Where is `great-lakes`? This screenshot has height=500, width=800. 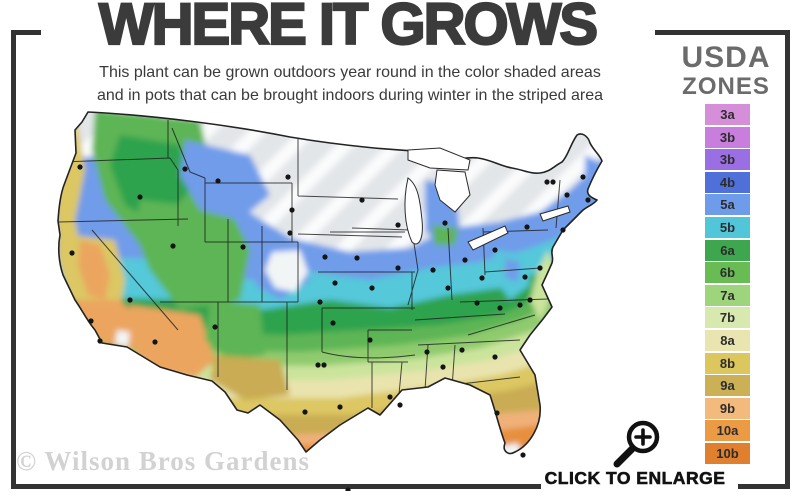
great-lakes is located at coordinates (487, 199).